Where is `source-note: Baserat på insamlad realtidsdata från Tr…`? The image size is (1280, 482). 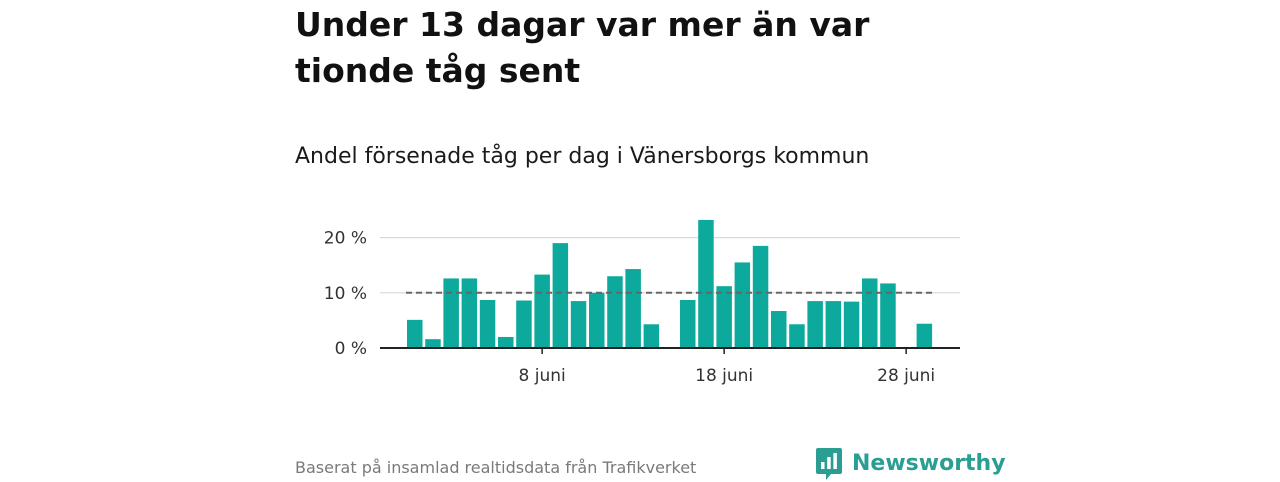
source-note: Baserat på insamlad realtidsdata från Tr… is located at coordinates (496, 467).